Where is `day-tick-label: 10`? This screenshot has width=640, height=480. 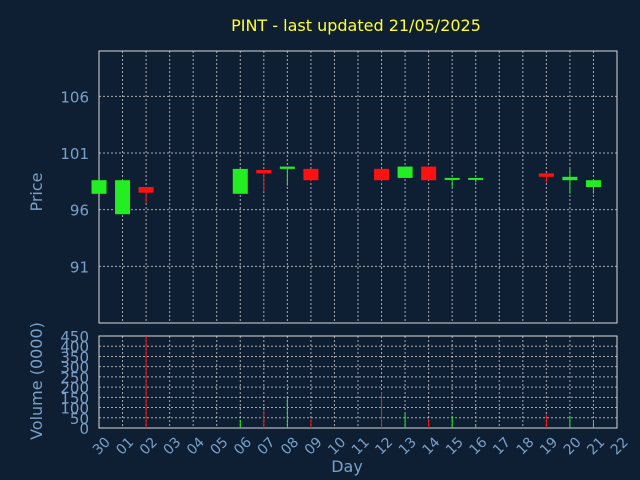 day-tick-label: 10 is located at coordinates (337, 446).